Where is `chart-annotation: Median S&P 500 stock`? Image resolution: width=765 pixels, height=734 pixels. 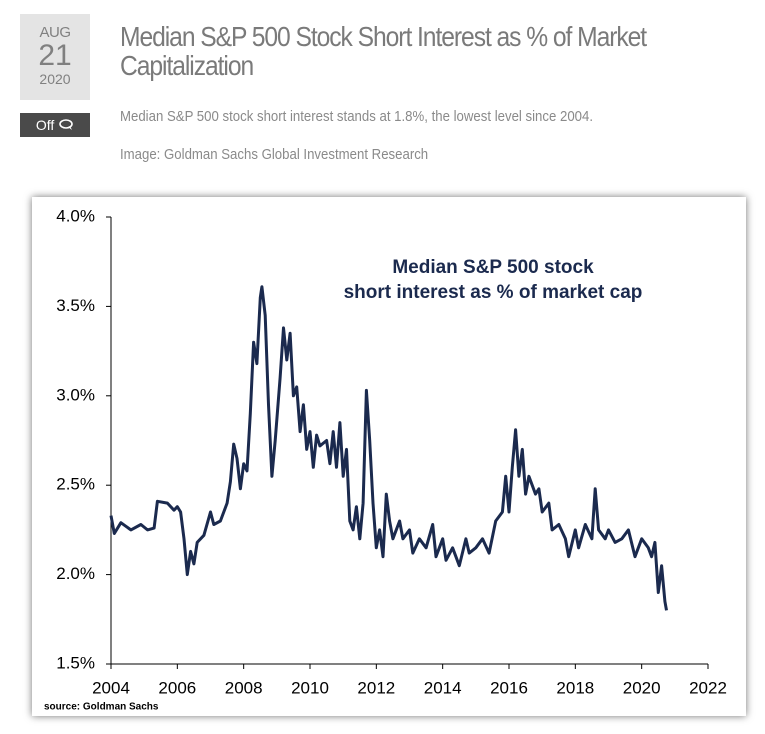
chart-annotation: Median S&P 500 stock is located at coordinates (493, 267).